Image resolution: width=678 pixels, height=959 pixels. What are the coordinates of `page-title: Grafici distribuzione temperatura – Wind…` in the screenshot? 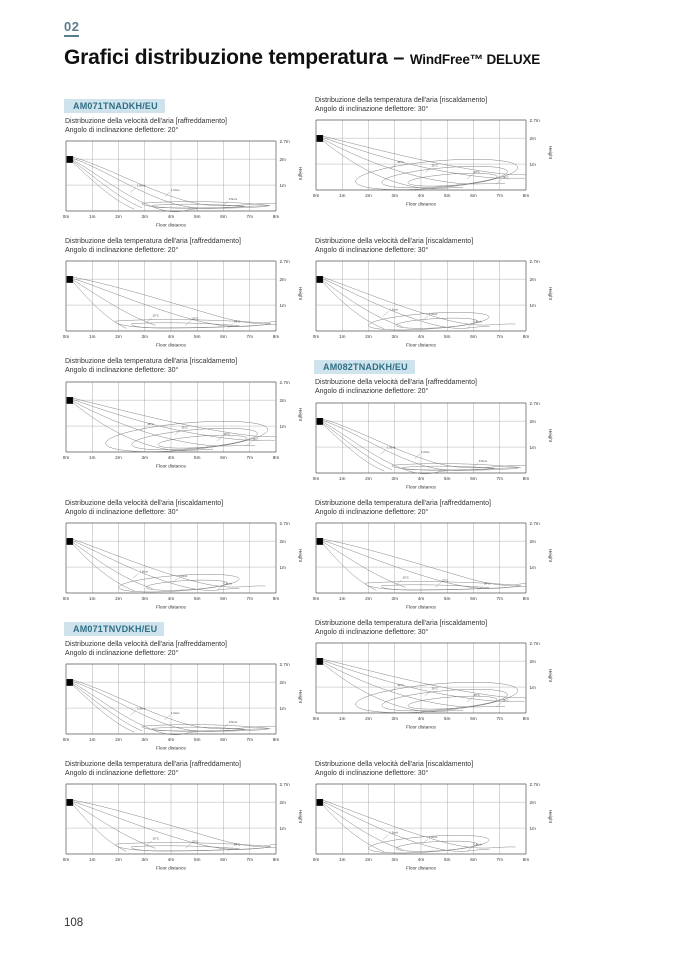 It's located at (371, 58).